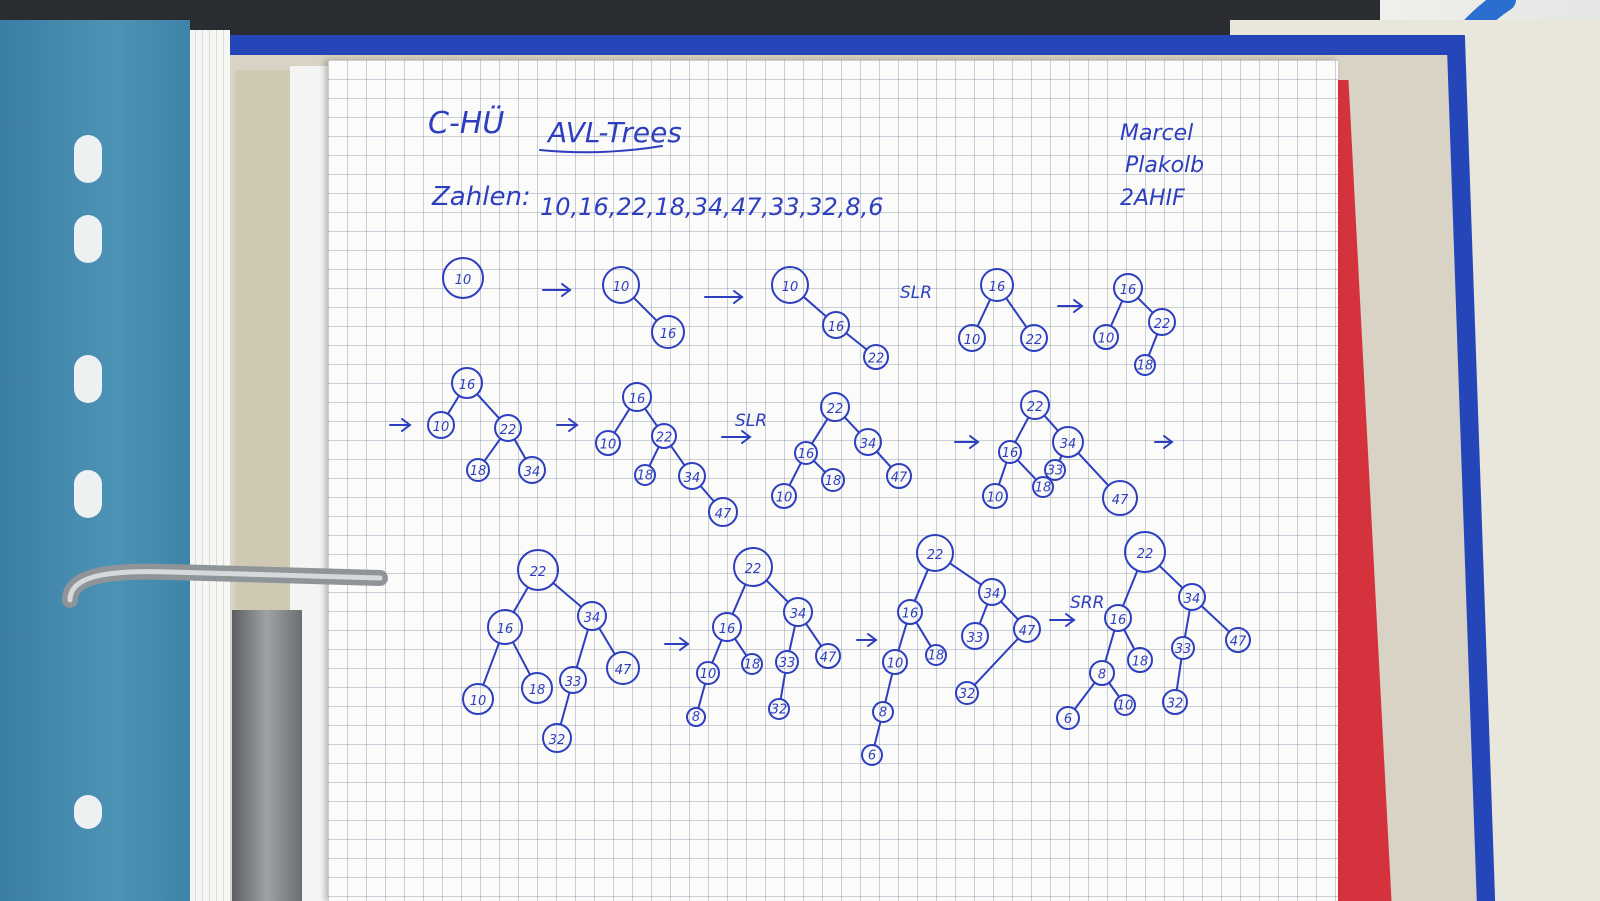  I want to click on tree-node: 34, so click(592, 616).